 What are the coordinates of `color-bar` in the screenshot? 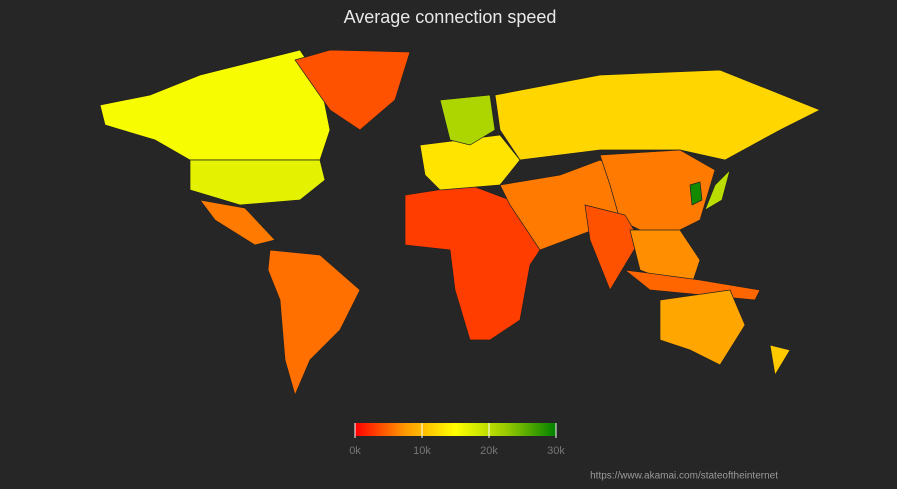 It's located at (455, 429).